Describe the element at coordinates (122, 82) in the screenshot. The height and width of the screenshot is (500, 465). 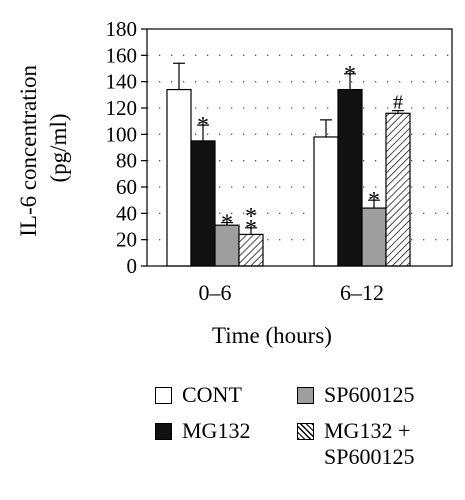
I see `y-tick-label: 140` at that location.